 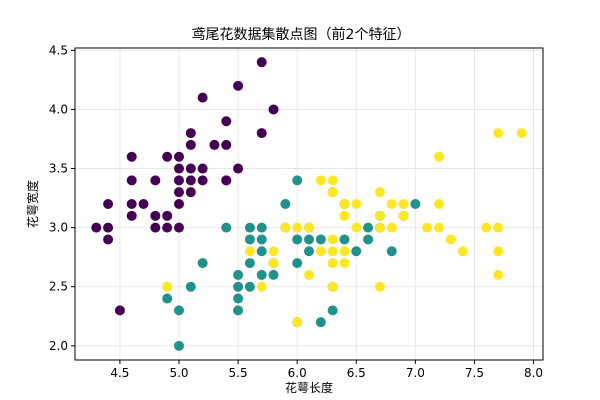 I want to click on x-tick-label: 6.5, so click(x=356, y=373).